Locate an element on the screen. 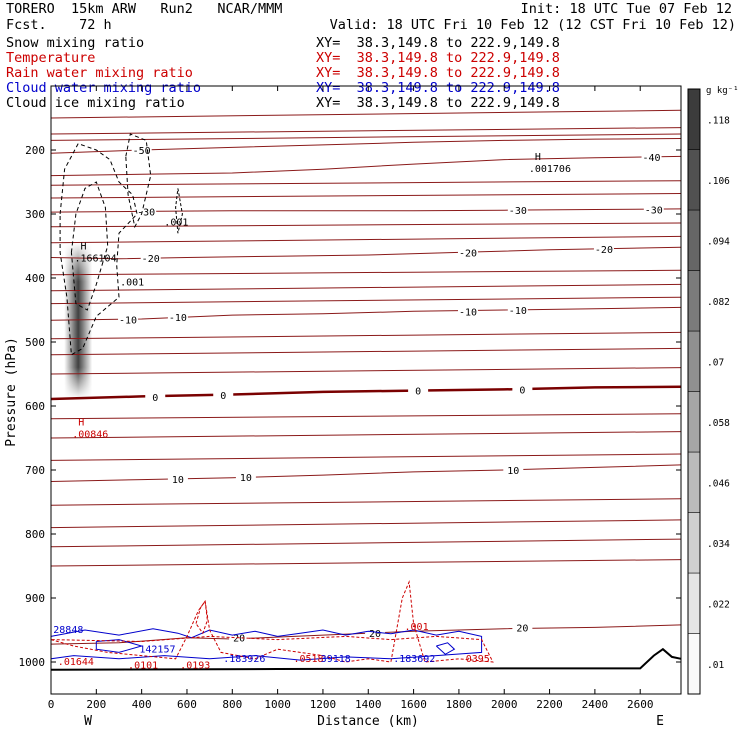 Image resolution: width=740 pixels, height=740 pixels. field-name-rain: Rain water mixing ratio is located at coordinates (99, 73).